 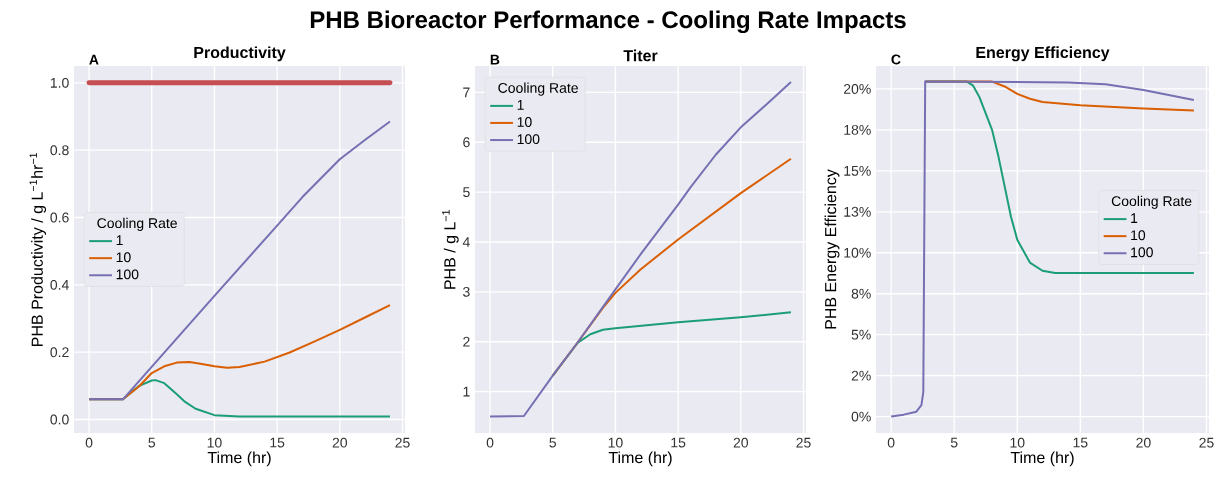 What do you see at coordinates (450, 249) in the screenshot?
I see `y-axis-title: PHB / g L$^{−1}$` at bounding box center [450, 249].